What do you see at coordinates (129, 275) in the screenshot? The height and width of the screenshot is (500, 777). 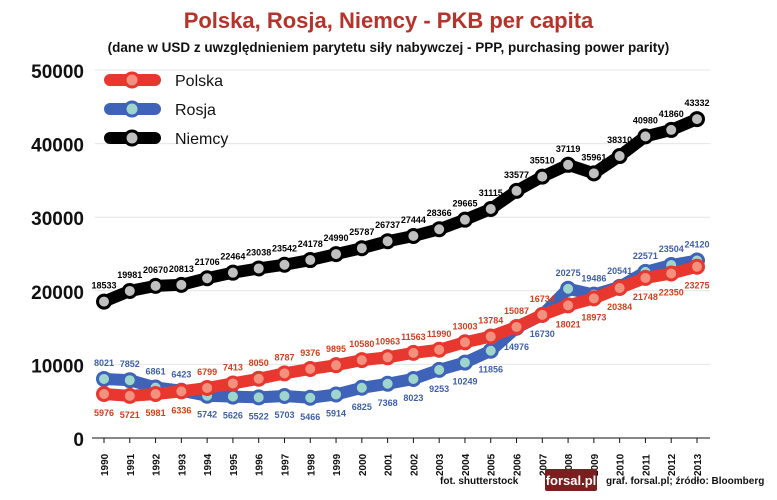 I see `data-label: 19981` at bounding box center [129, 275].